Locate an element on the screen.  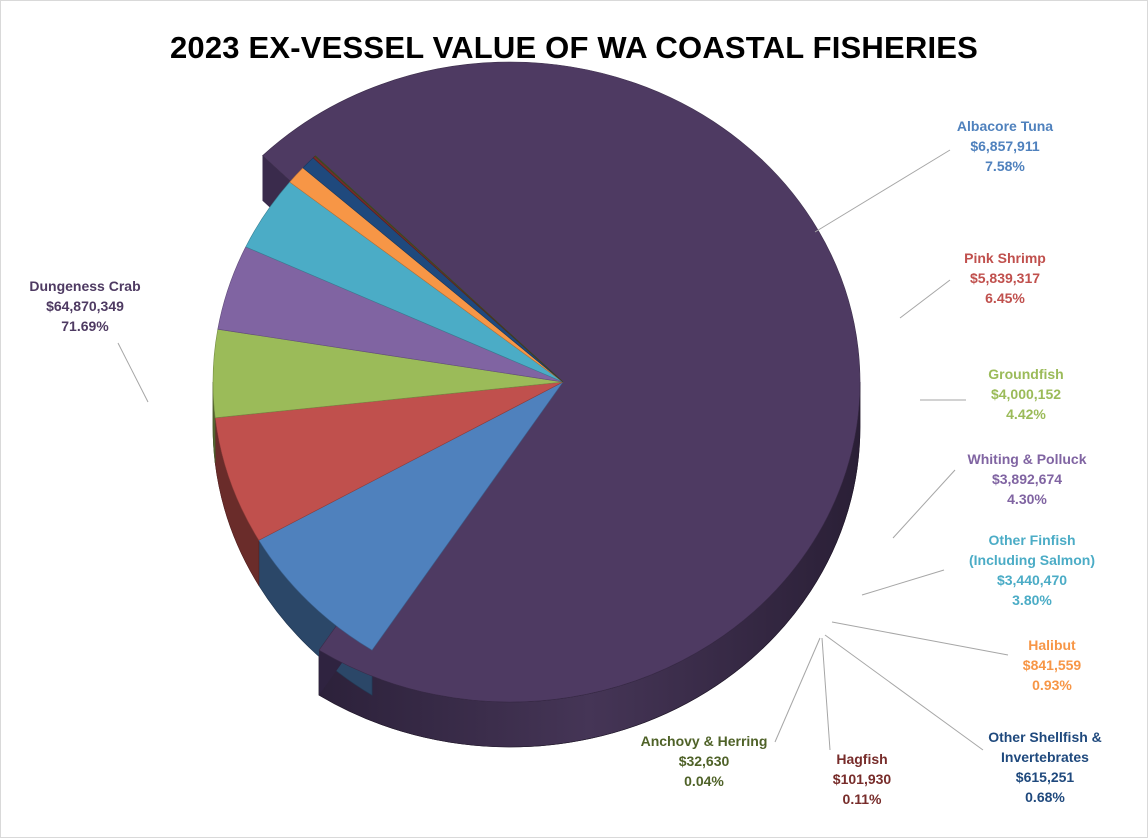
slice-percent-label: 71.69% is located at coordinates (85, 326).